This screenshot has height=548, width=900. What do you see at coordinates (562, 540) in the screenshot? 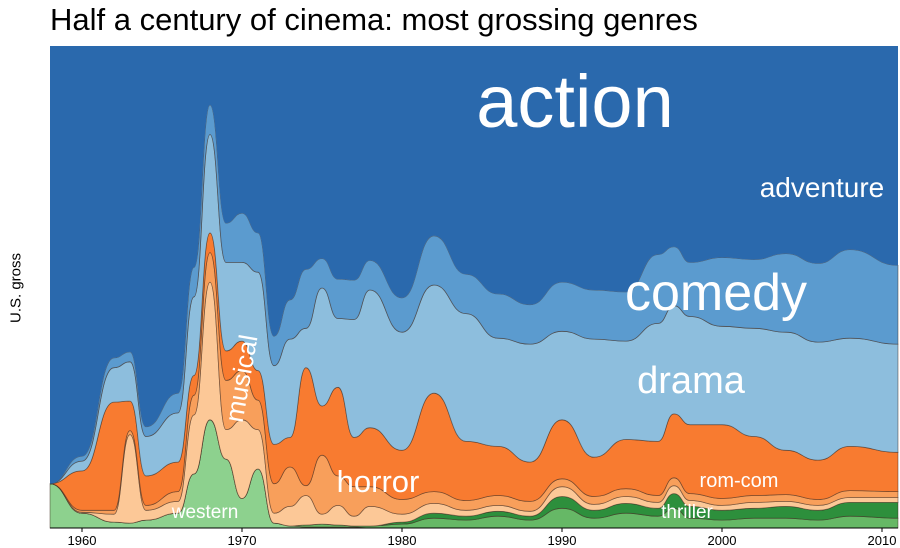
I see `x-tick-label-1990: 1990` at bounding box center [562, 540].